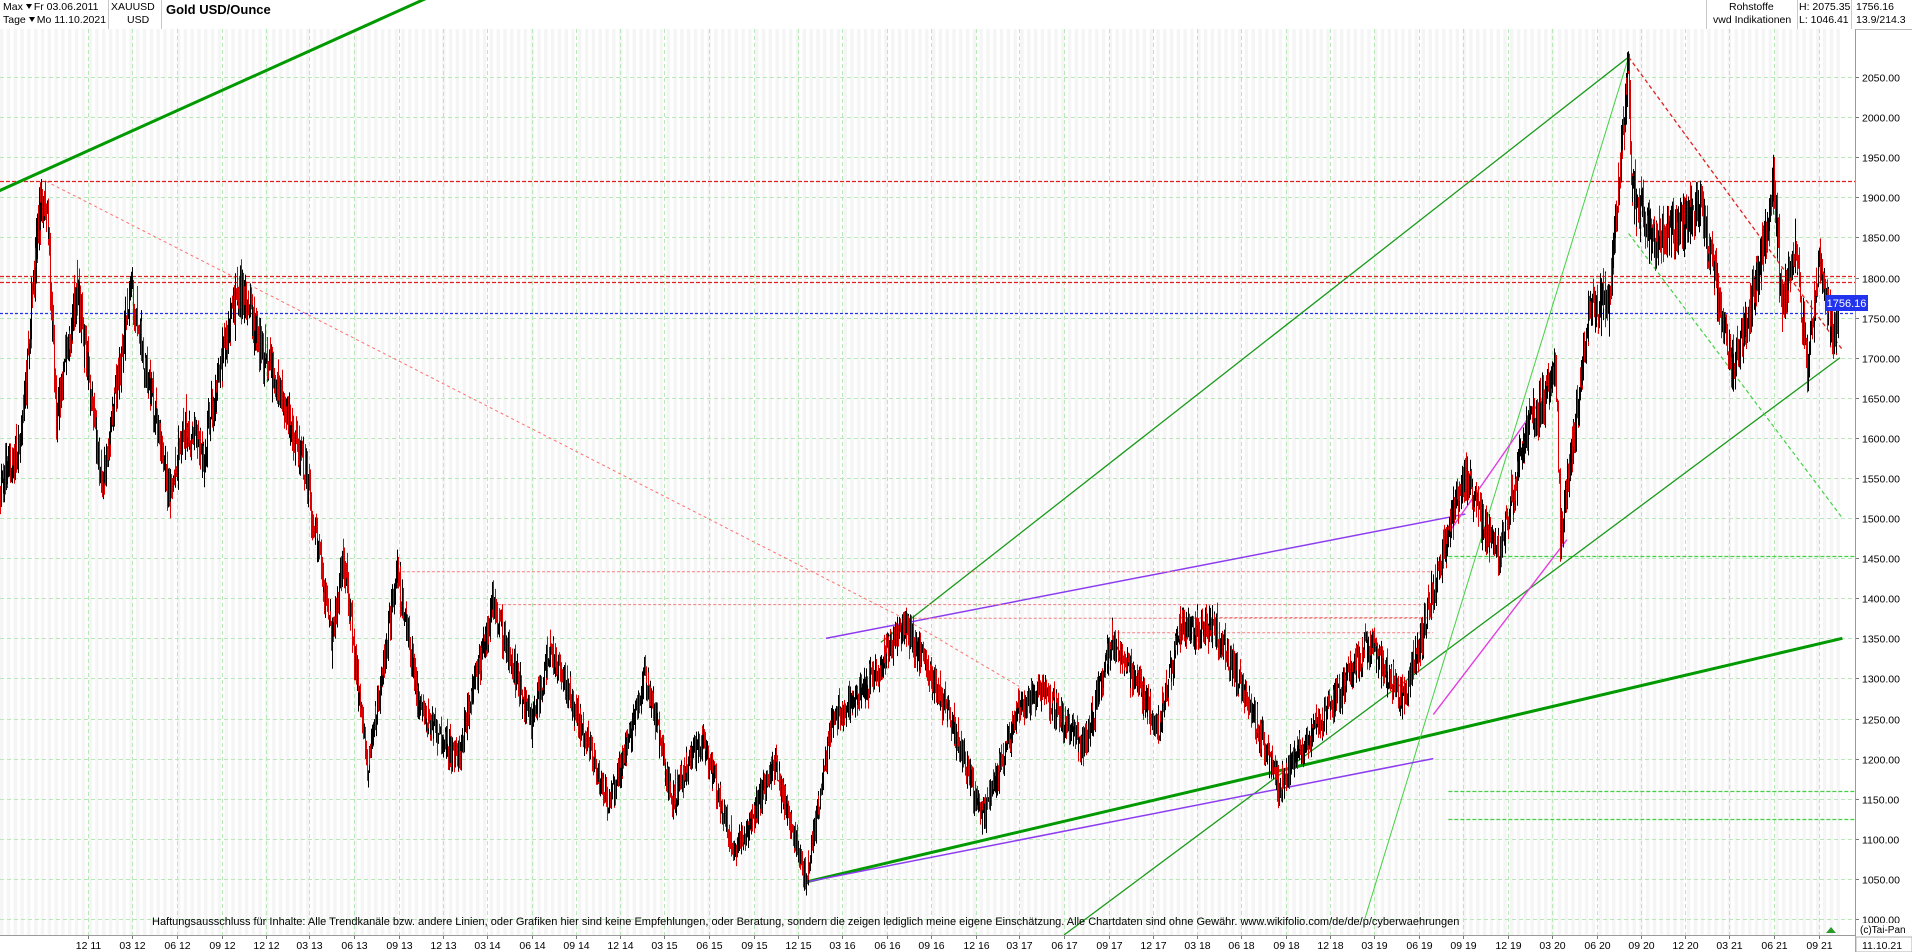  What do you see at coordinates (532, 946) in the screenshot?
I see `x-tick-label: 06 14` at bounding box center [532, 946].